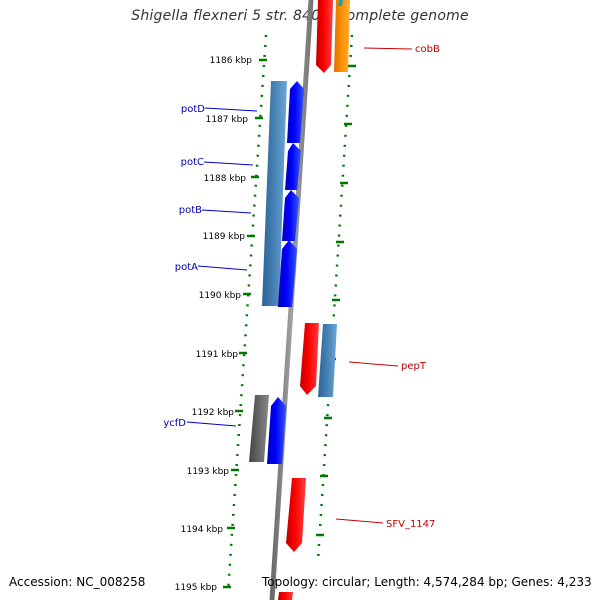  Describe the element at coordinates (226, 211) in the screenshot. I see `potB-leader-line` at that location.